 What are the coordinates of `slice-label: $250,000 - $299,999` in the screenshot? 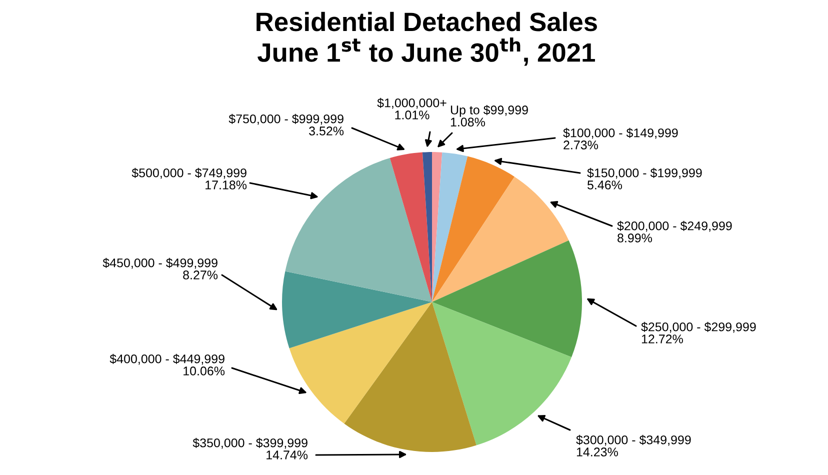 It's located at (698, 327).